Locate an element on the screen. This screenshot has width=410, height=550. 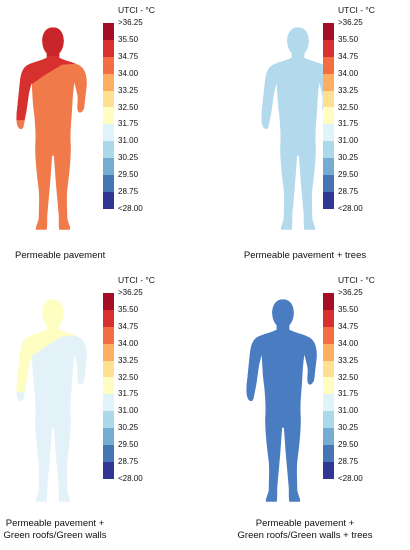
legend-tick-label: 31.75 is located at coordinates (128, 124).